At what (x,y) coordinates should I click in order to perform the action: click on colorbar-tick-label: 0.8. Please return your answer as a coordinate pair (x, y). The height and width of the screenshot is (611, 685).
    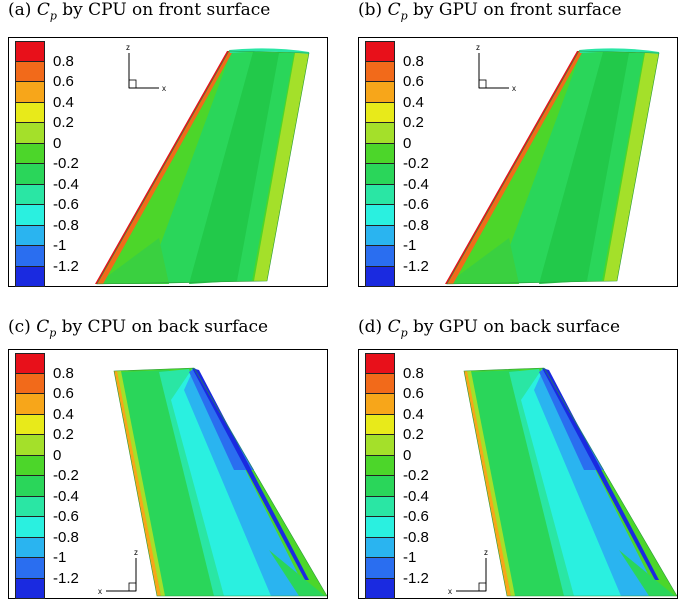
    Looking at the image, I should click on (63, 373).